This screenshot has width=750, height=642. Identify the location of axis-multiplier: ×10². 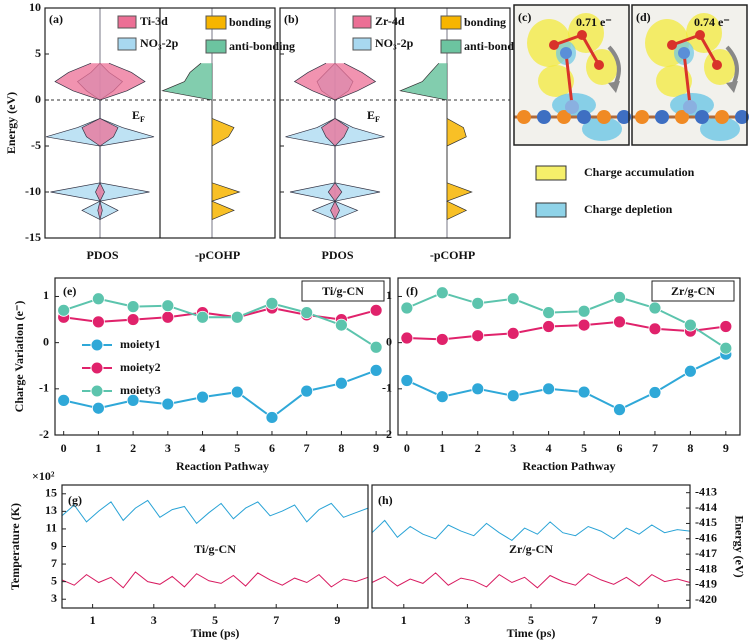
(43, 476).